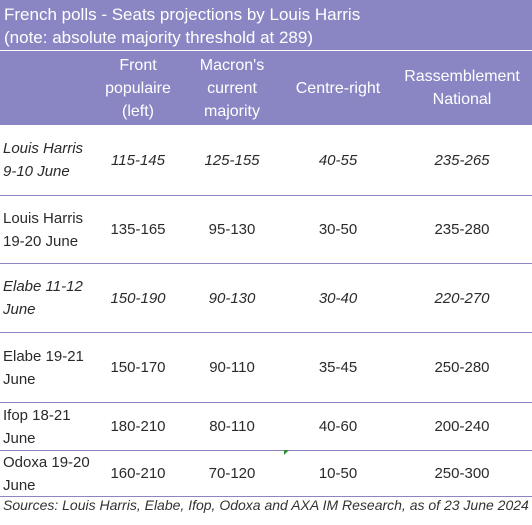  Describe the element at coordinates (232, 229) in the screenshot. I see `cell-macron-majority: 95-130` at that location.